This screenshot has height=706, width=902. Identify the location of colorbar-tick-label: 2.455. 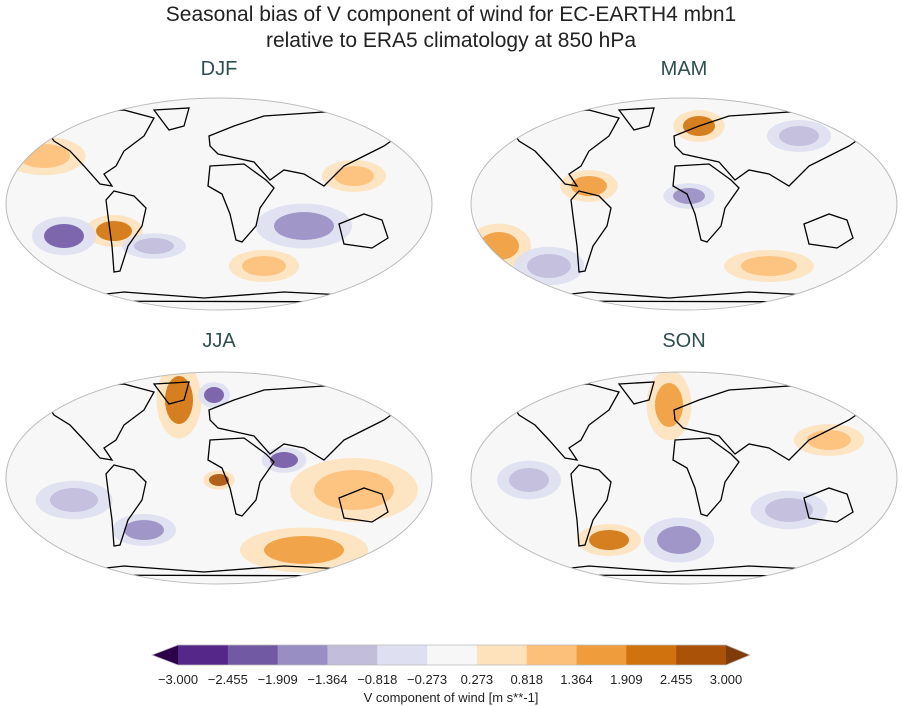
(676, 679).